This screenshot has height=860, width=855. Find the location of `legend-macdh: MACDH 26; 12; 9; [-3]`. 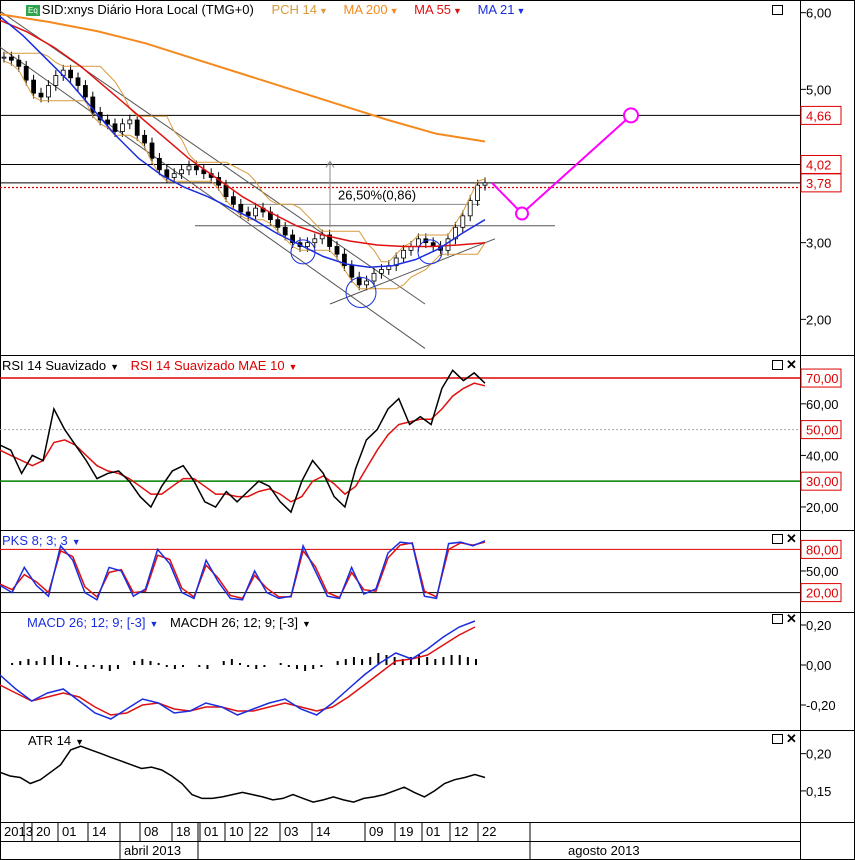

legend-macdh: MACDH 26; 12; 9; [-3] is located at coordinates (234, 622).